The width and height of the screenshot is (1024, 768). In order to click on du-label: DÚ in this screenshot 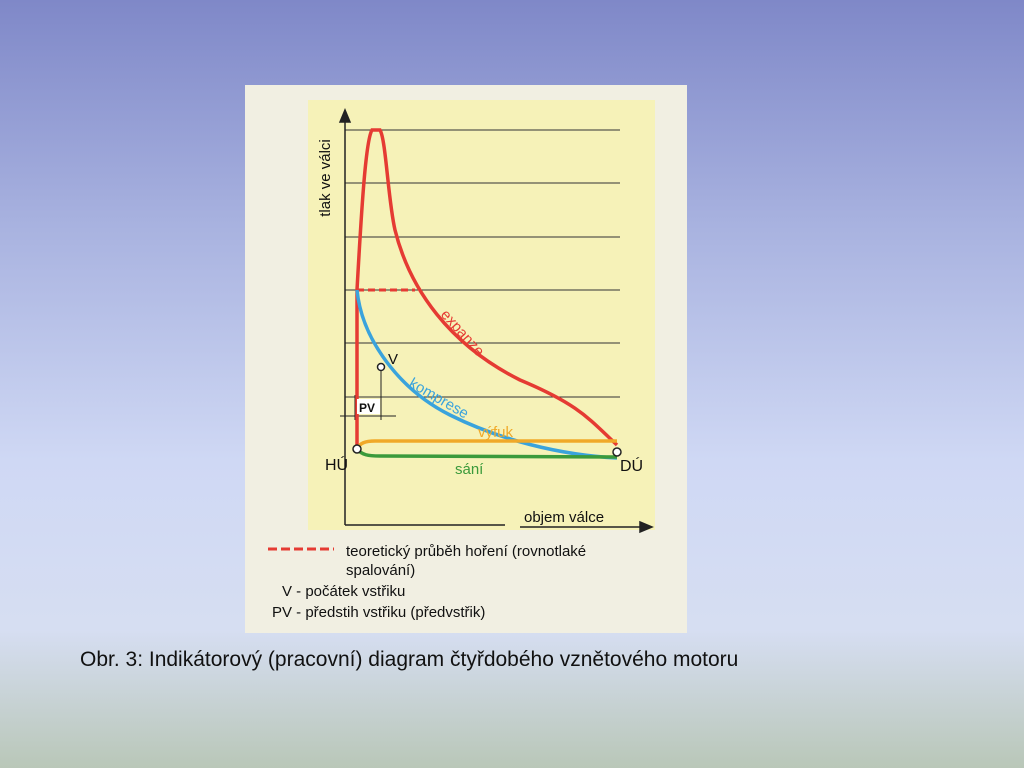, I will do `click(631, 465)`.